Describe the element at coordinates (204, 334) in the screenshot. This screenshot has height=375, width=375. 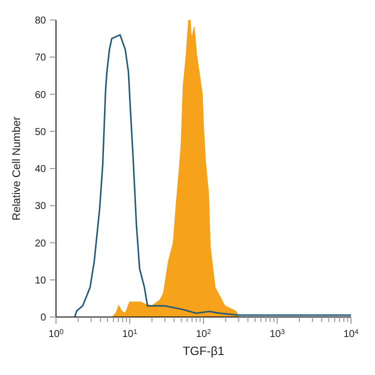
I see `x-tick-label: 10$^{2}$` at that location.